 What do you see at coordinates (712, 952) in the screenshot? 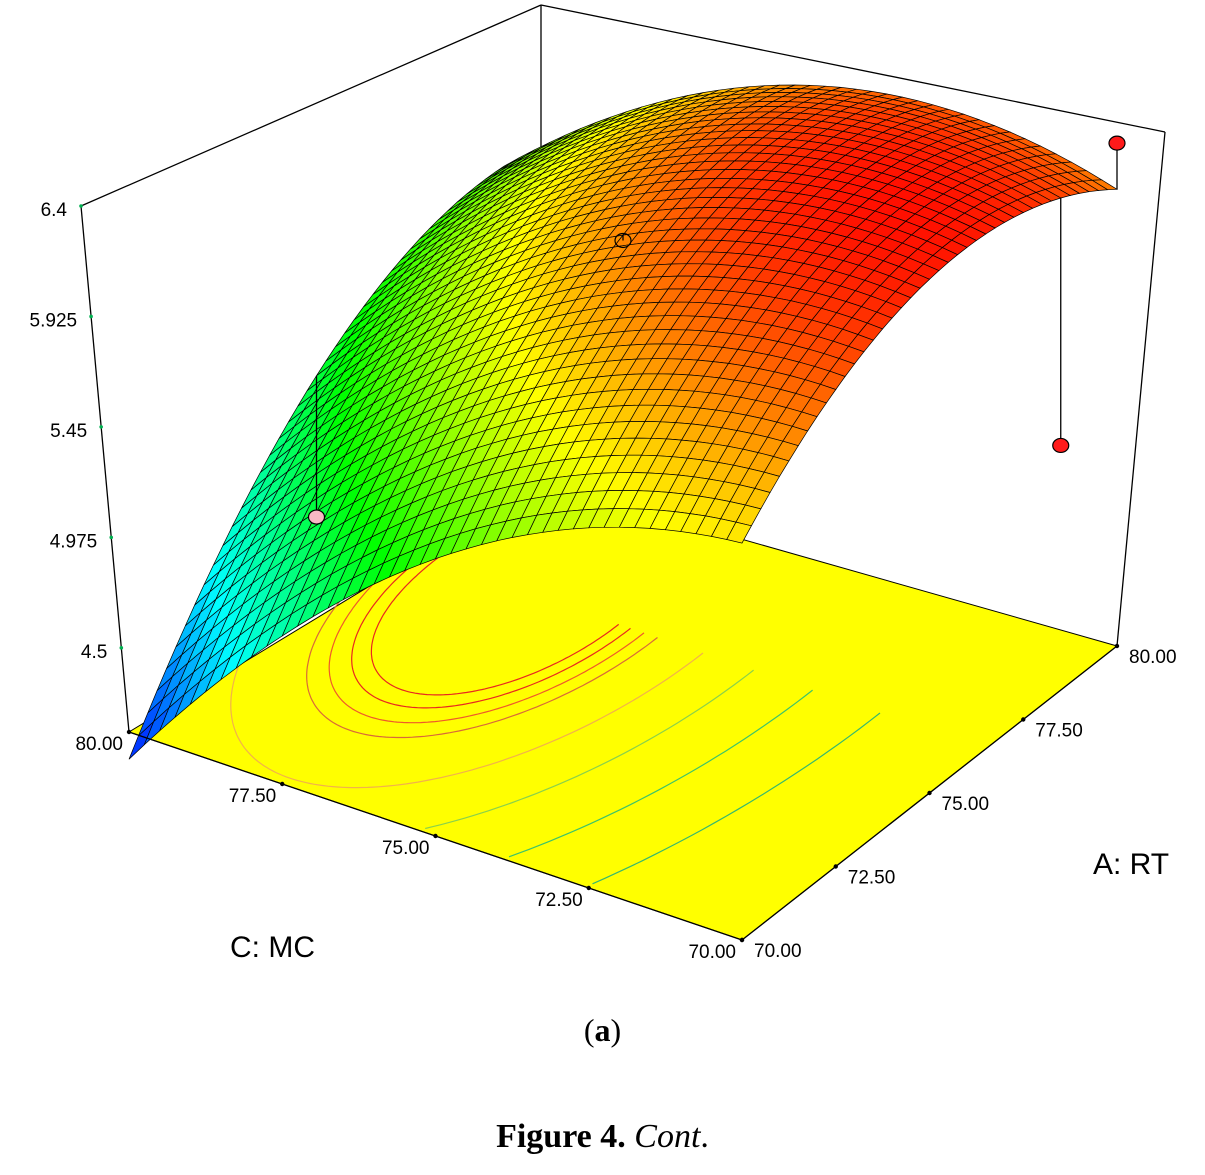
I see `c-tick-label: 70.00` at bounding box center [712, 952].